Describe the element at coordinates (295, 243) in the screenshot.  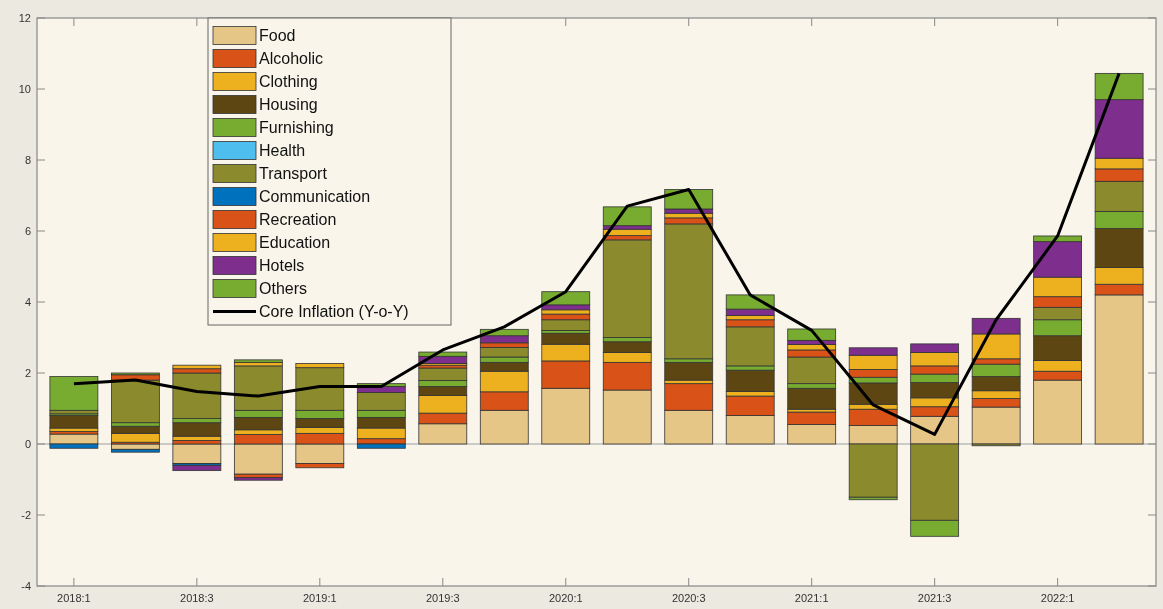
I see `legend-label: Education` at that location.